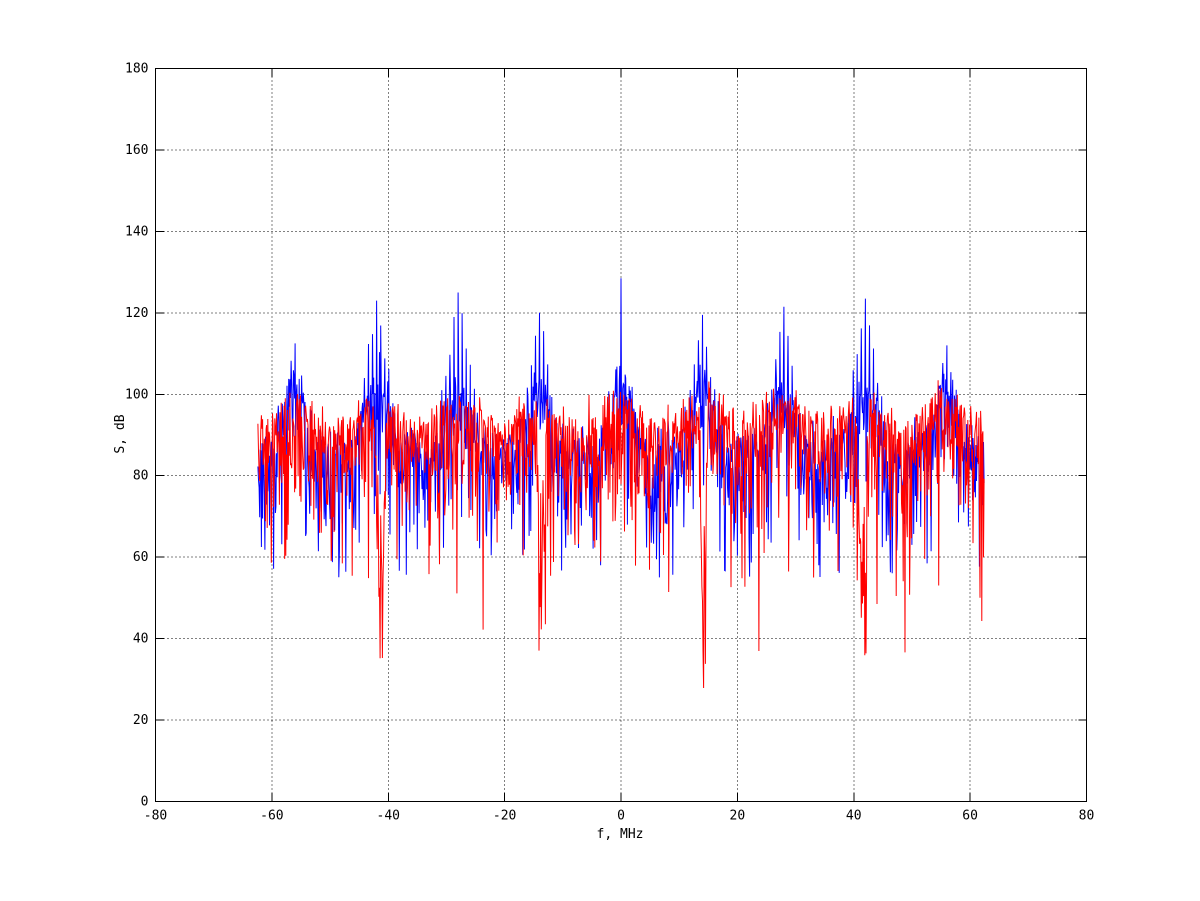 The image size is (1200, 901). I want to click on y-tick-label: 0, so click(145, 802).